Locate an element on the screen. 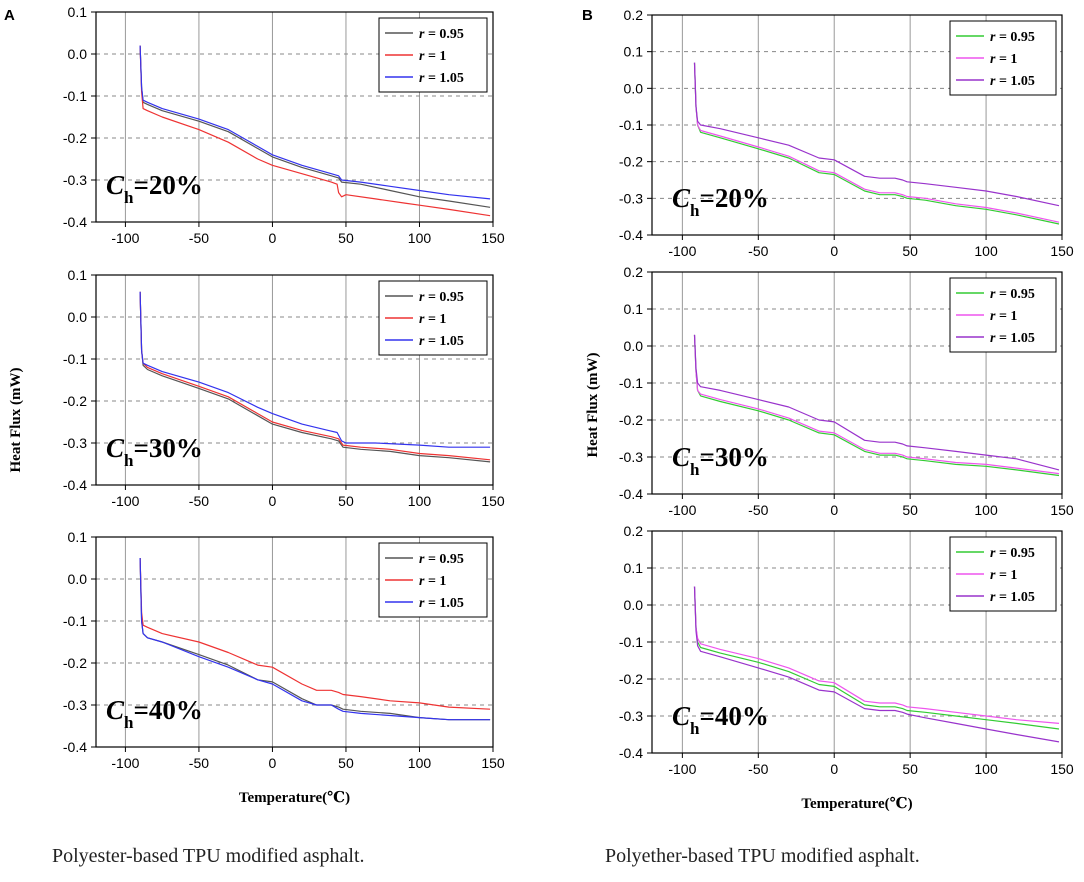  y-axis-title-left: Heat Flux (mW) is located at coordinates (16, 420).